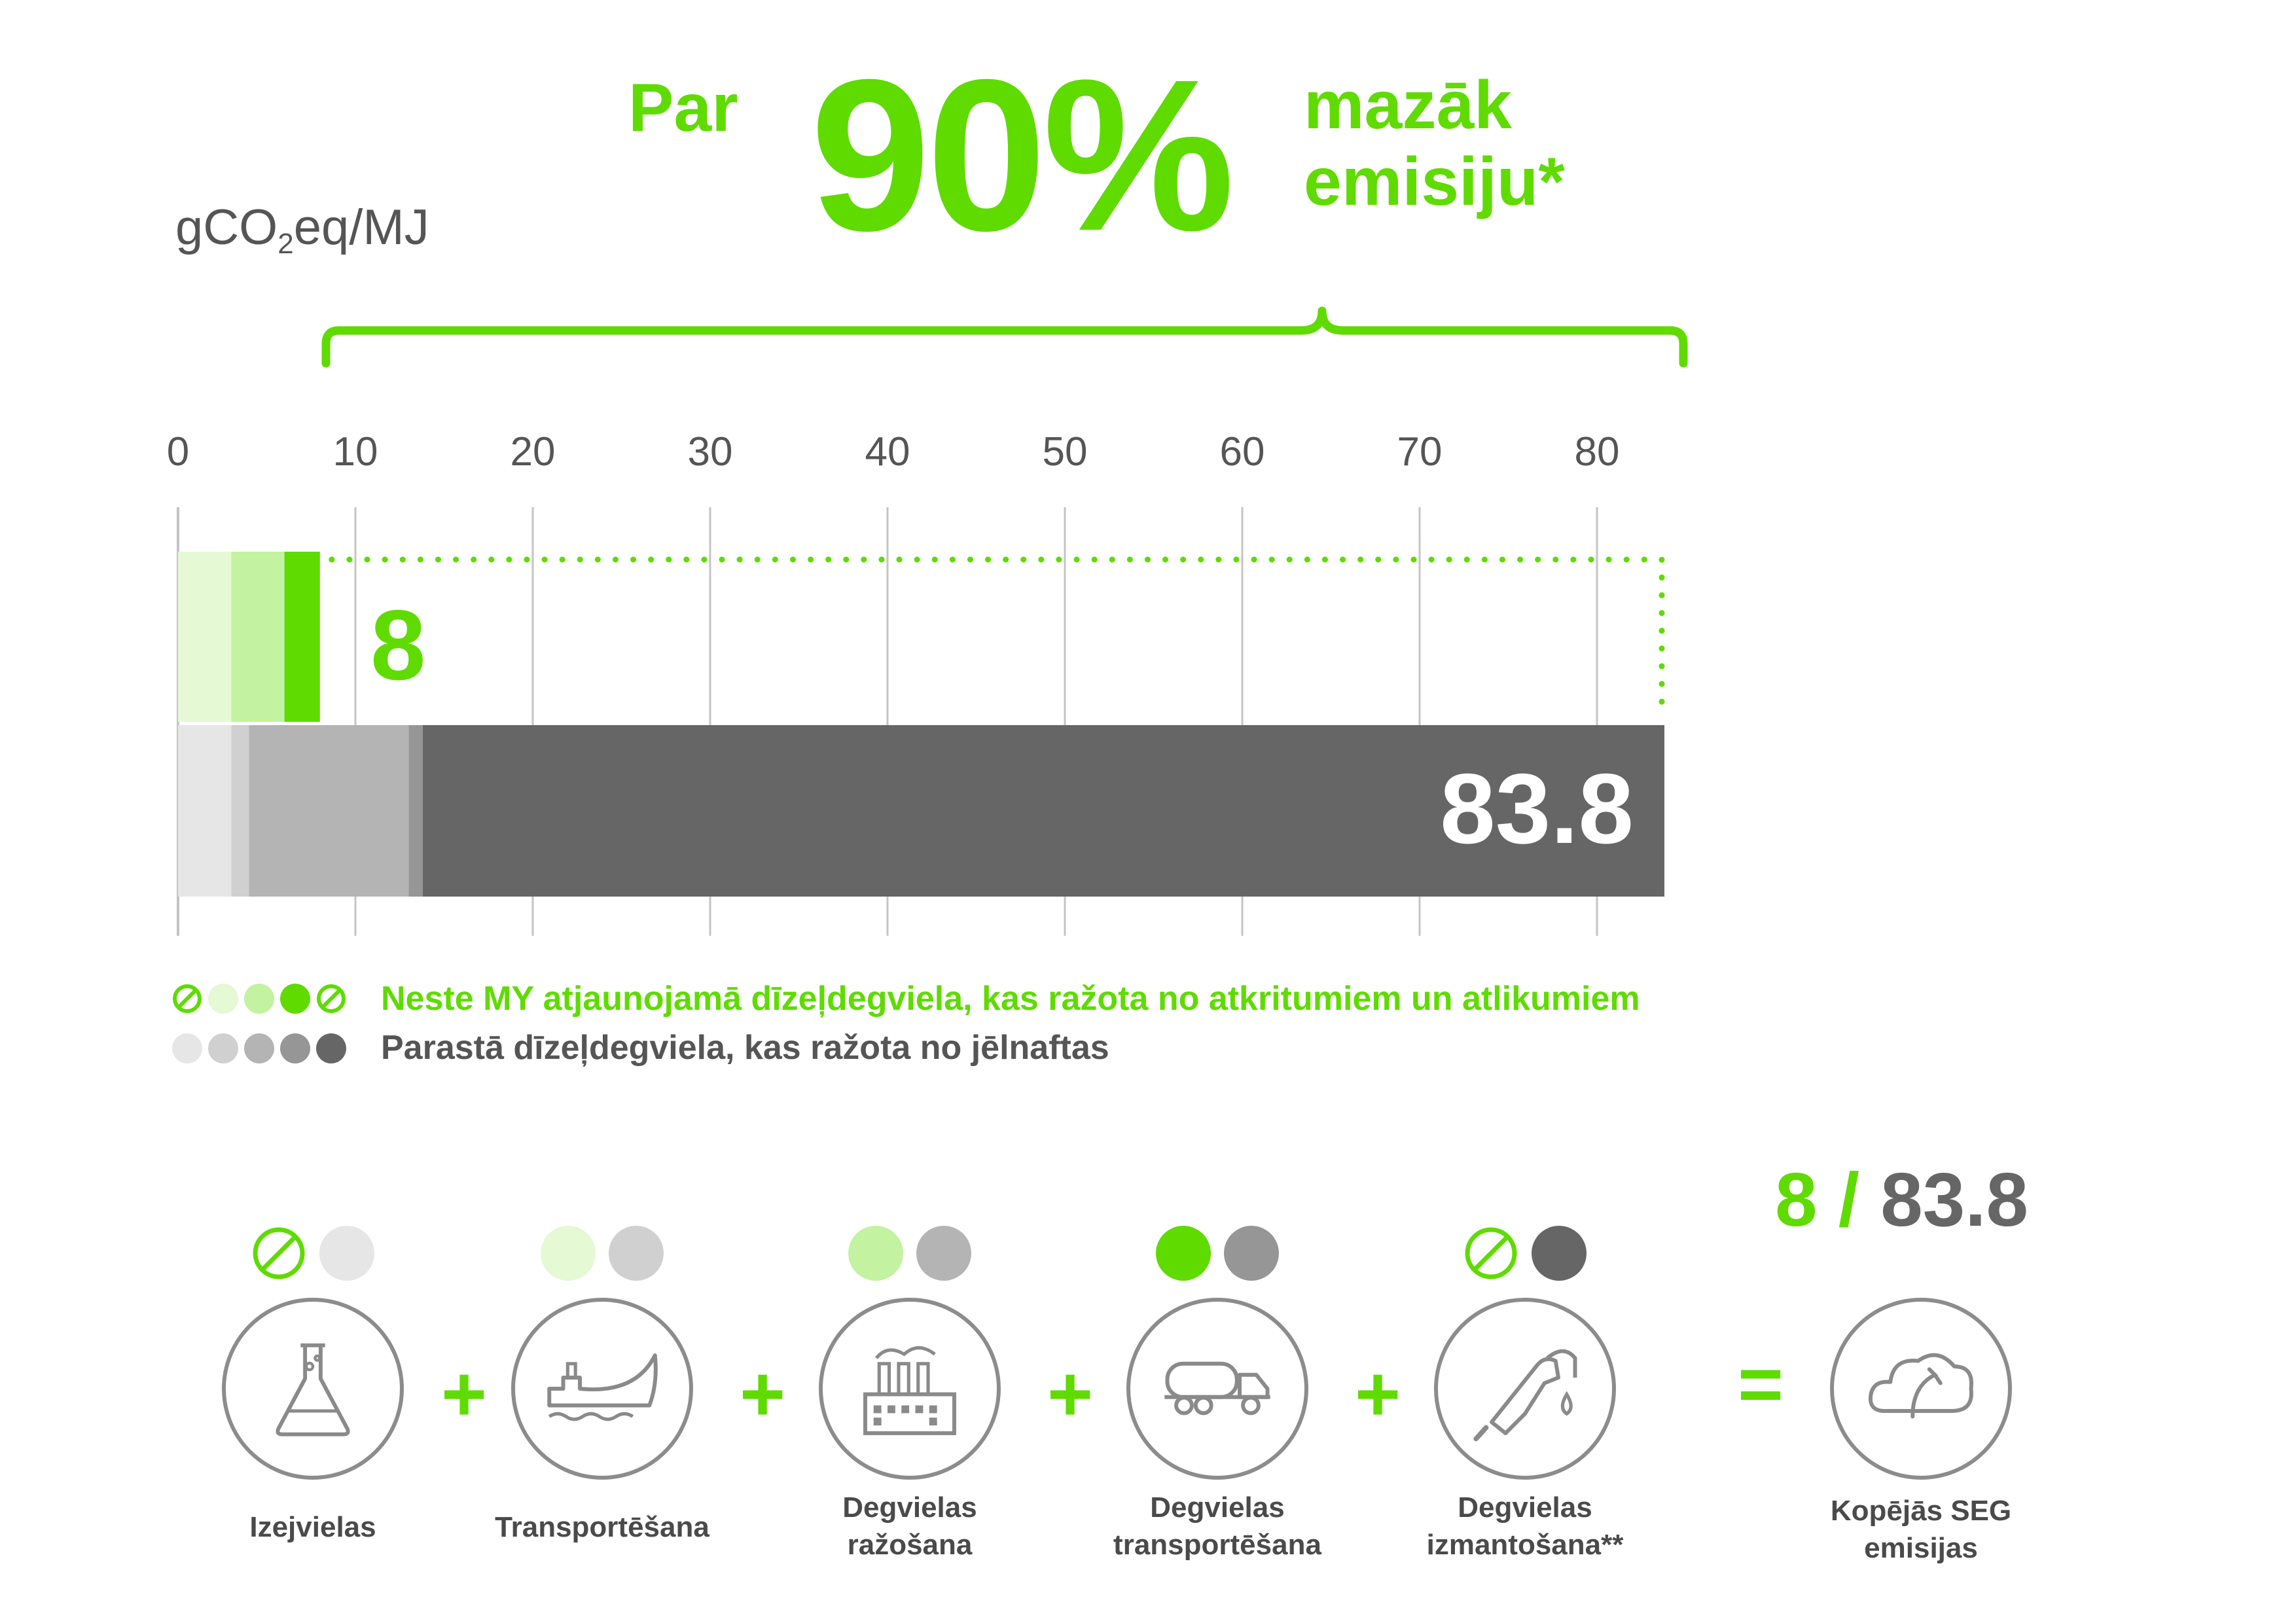  What do you see at coordinates (1525, 1526) in the screenshot?
I see `stage-label: Degvielas izmantošana**` at bounding box center [1525, 1526].